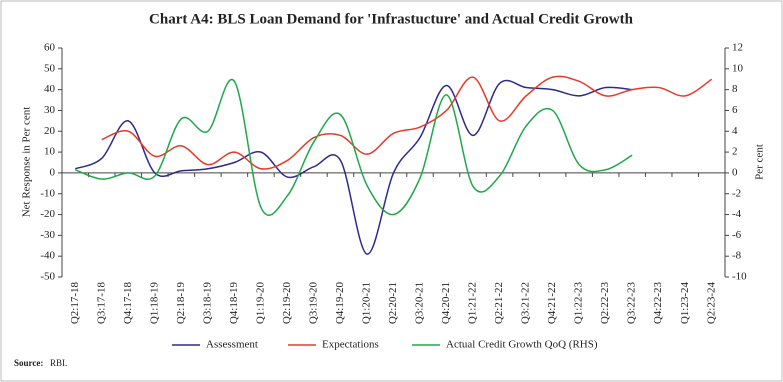 The image size is (783, 382). Describe the element at coordinates (735, 172) in the screenshot. I see `y2-tick-label: 0` at that location.